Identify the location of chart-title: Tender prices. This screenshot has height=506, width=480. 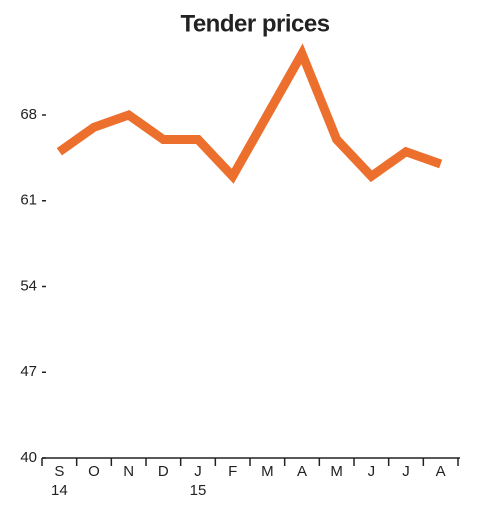
(254, 23).